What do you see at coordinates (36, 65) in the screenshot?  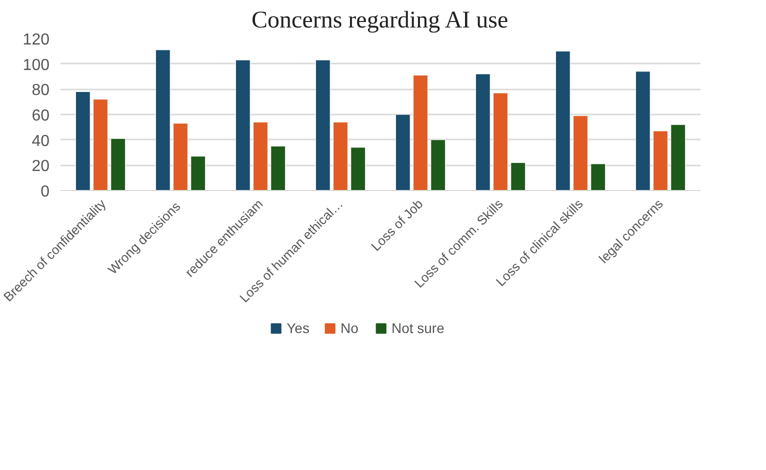 I see `y-tick-label: 100` at bounding box center [36, 65].